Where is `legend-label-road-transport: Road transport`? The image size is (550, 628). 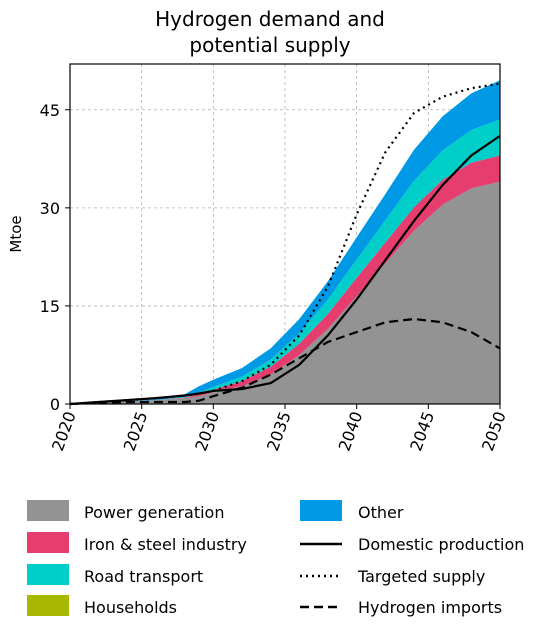
legend-label-road-transport: Road transport is located at coordinates (143, 576).